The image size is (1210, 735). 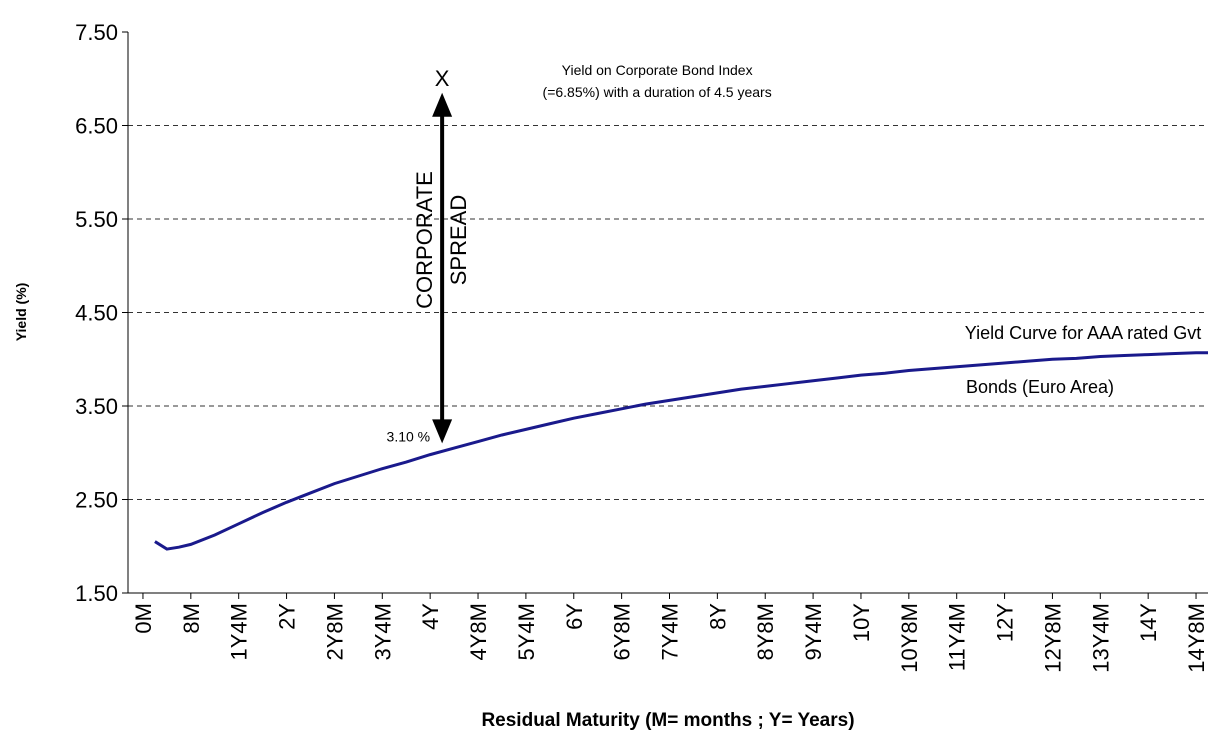 What do you see at coordinates (424, 240) in the screenshot?
I see `spread-label: CORPORATE` at bounding box center [424, 240].